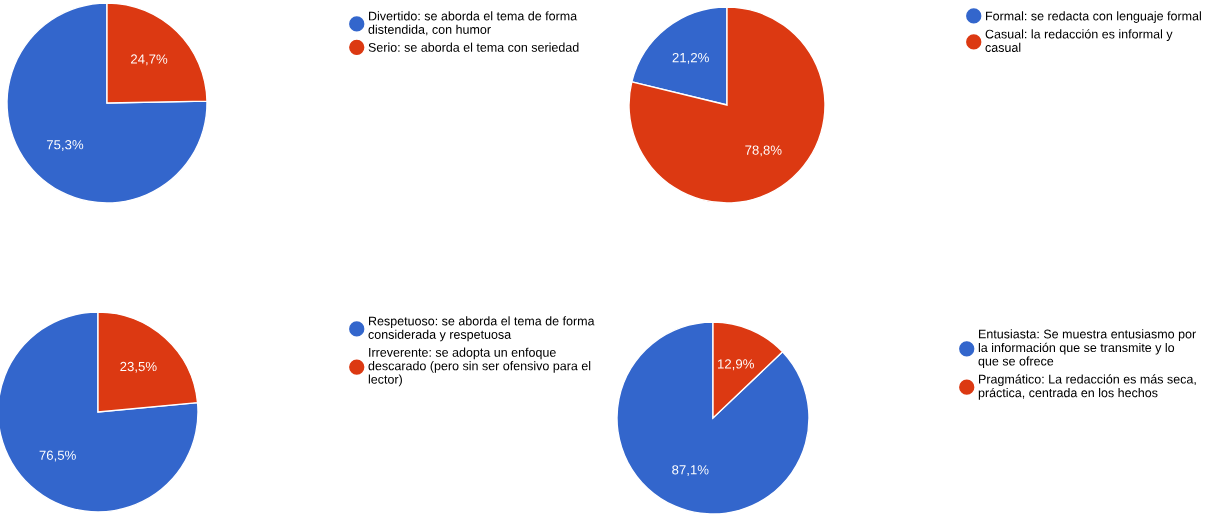  I want to click on data-label: 87,1%, so click(690, 471).